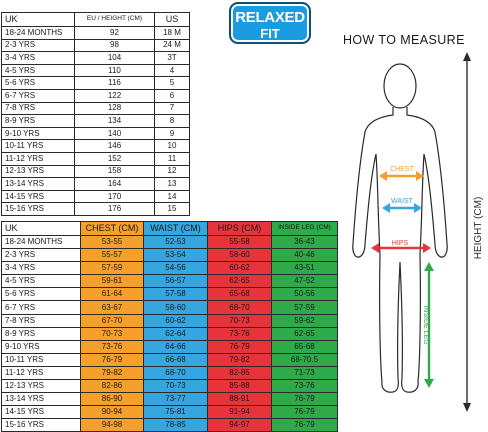 The height and width of the screenshot is (432, 488). I want to click on size-uk-cell: 11-12 YRS, so click(38, 158).